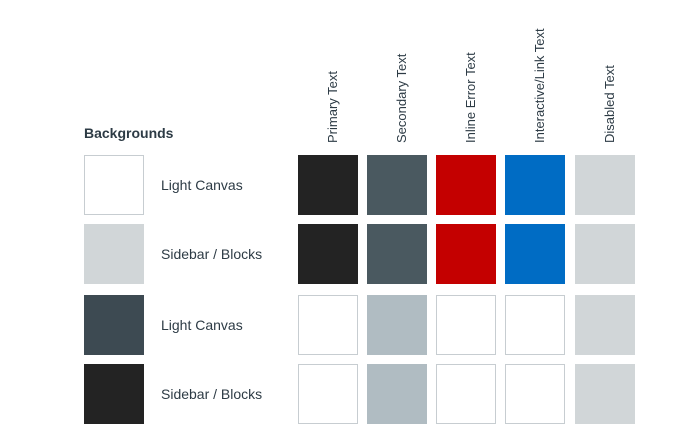  Describe the element at coordinates (129, 133) in the screenshot. I see `backgrounds-heading: Backgrounds` at that location.